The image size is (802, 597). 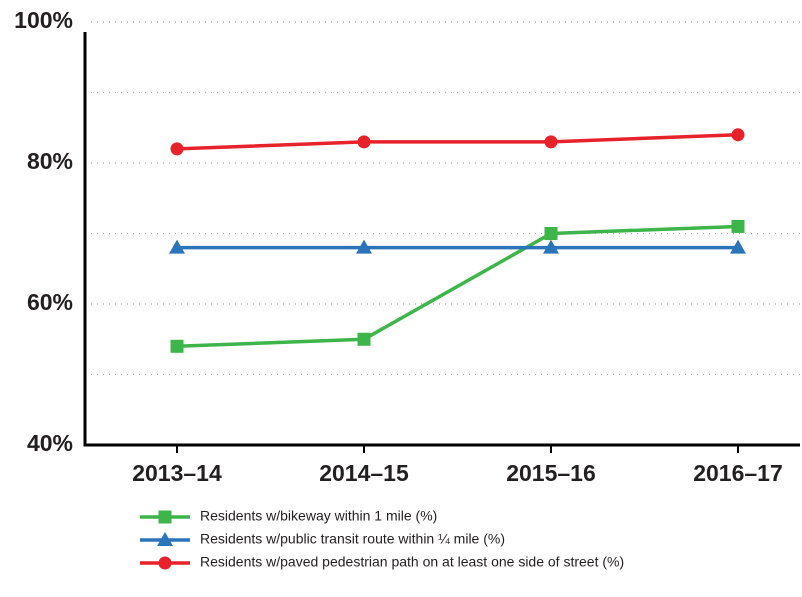 I want to click on y-tick-label: 100%, so click(x=43, y=20).